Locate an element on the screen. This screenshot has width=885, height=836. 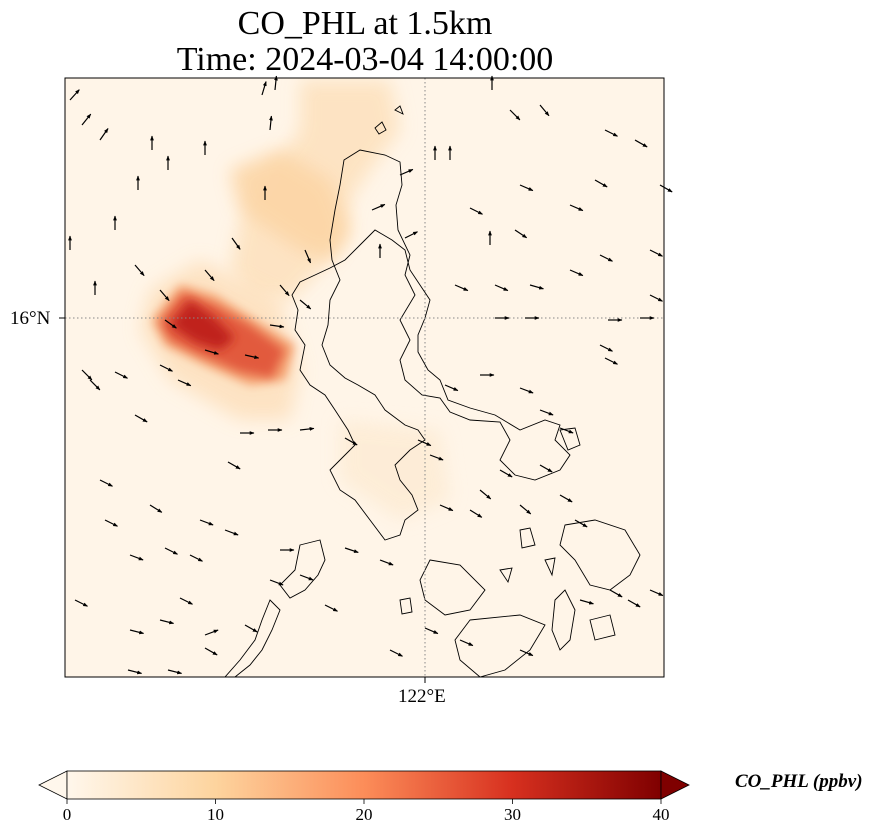
babuyan-islands is located at coordinates (389, 120).